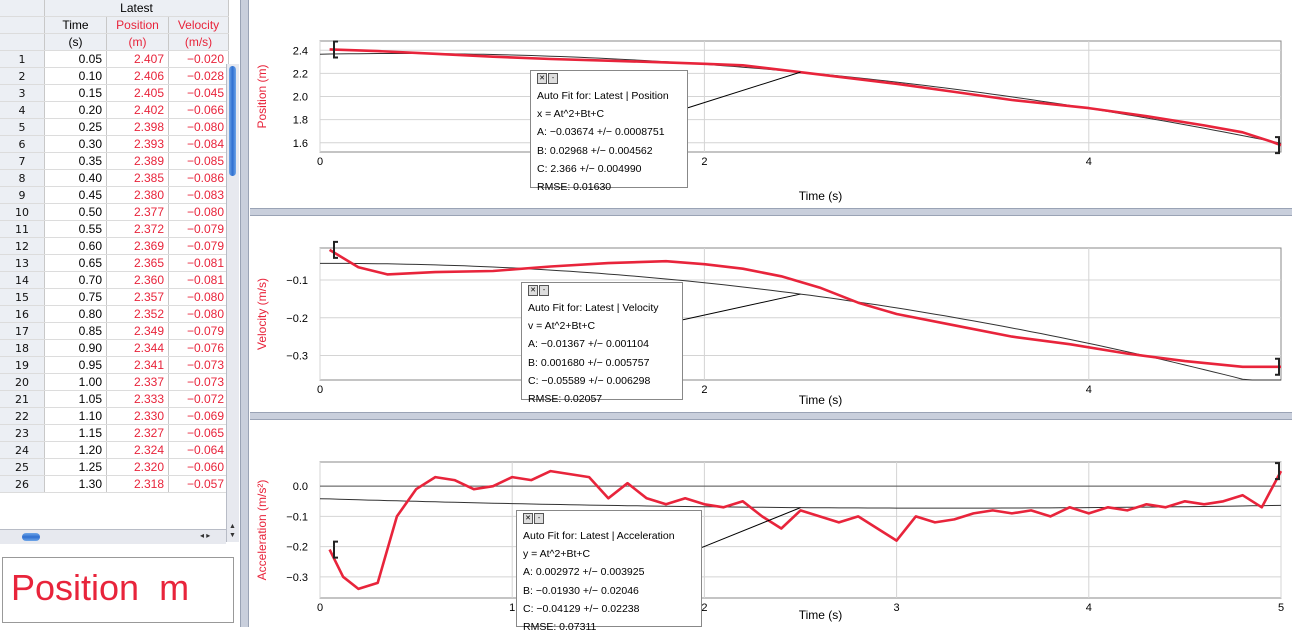  I want to click on table-row: 13 0.65 2.365 −0.081, so click(114, 263).